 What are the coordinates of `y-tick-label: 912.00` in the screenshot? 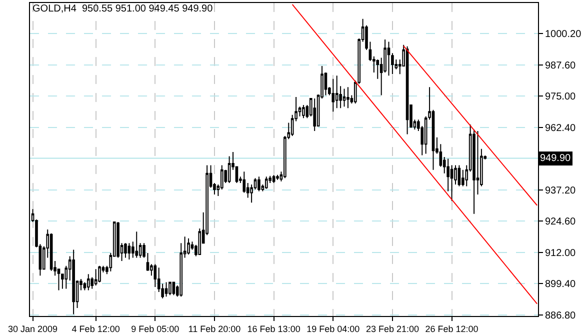 It's located at (560, 253).